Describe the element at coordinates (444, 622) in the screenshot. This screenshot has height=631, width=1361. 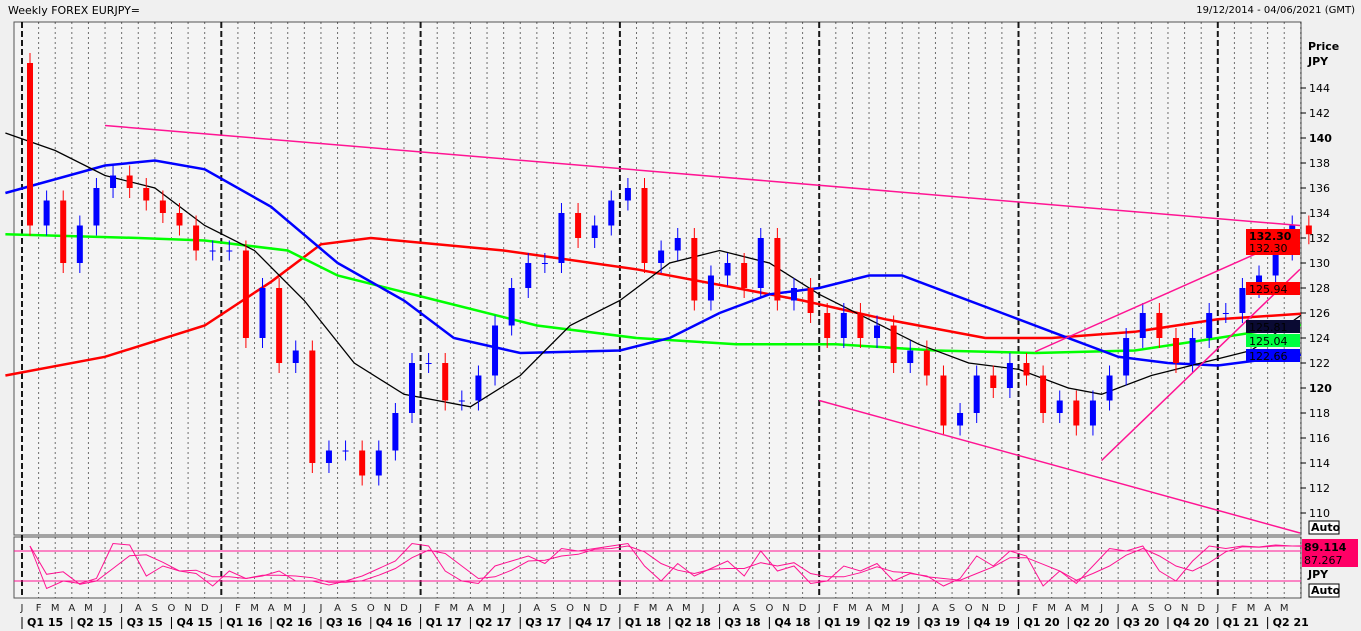
I see `quarter-tick-label: Q1 17` at that location.